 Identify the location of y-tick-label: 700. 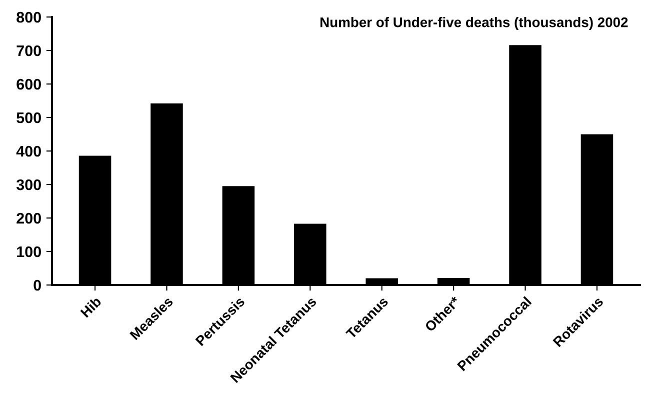
(28, 50).